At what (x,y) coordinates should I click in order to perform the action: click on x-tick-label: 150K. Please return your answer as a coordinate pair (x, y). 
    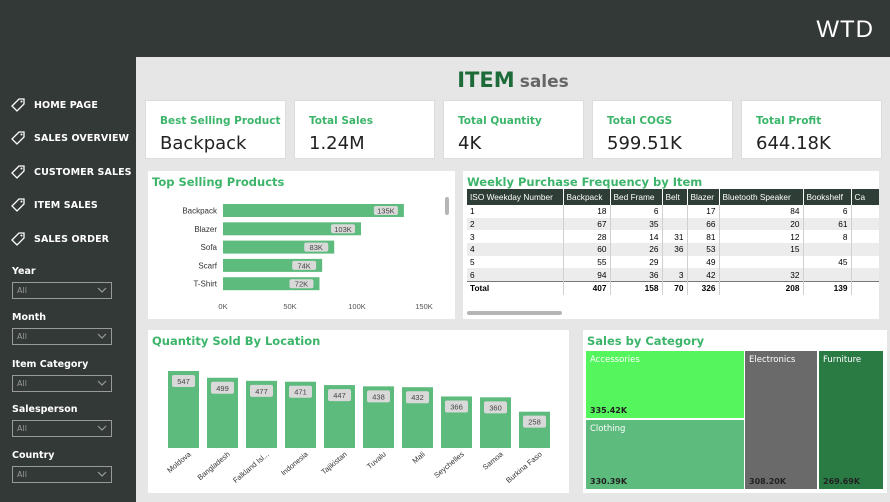
    Looking at the image, I should click on (424, 306).